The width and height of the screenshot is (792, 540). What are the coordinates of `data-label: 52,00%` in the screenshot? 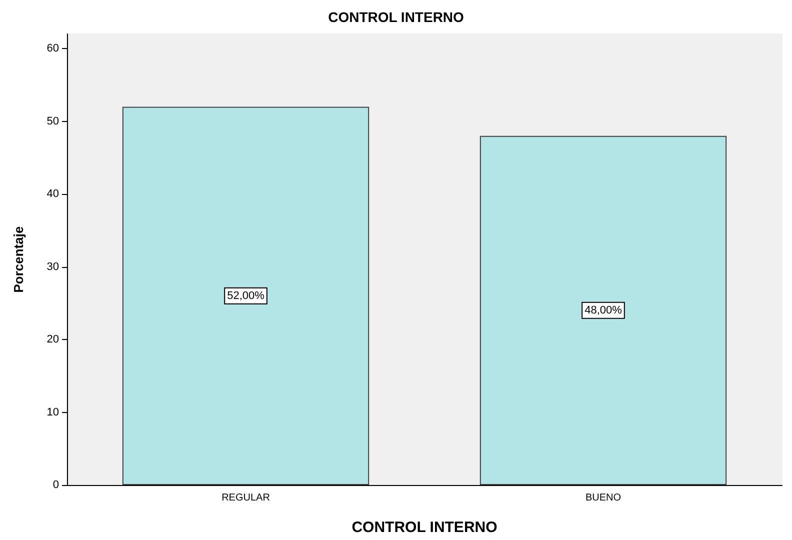 It's located at (246, 296).